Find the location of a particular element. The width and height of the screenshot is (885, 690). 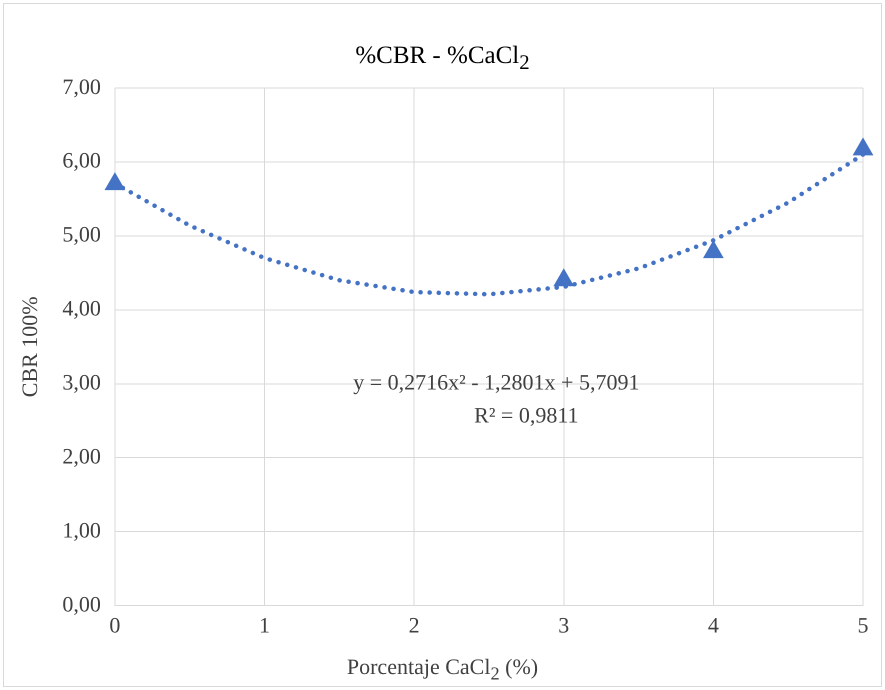

x-tick-label: 3 is located at coordinates (564, 625).